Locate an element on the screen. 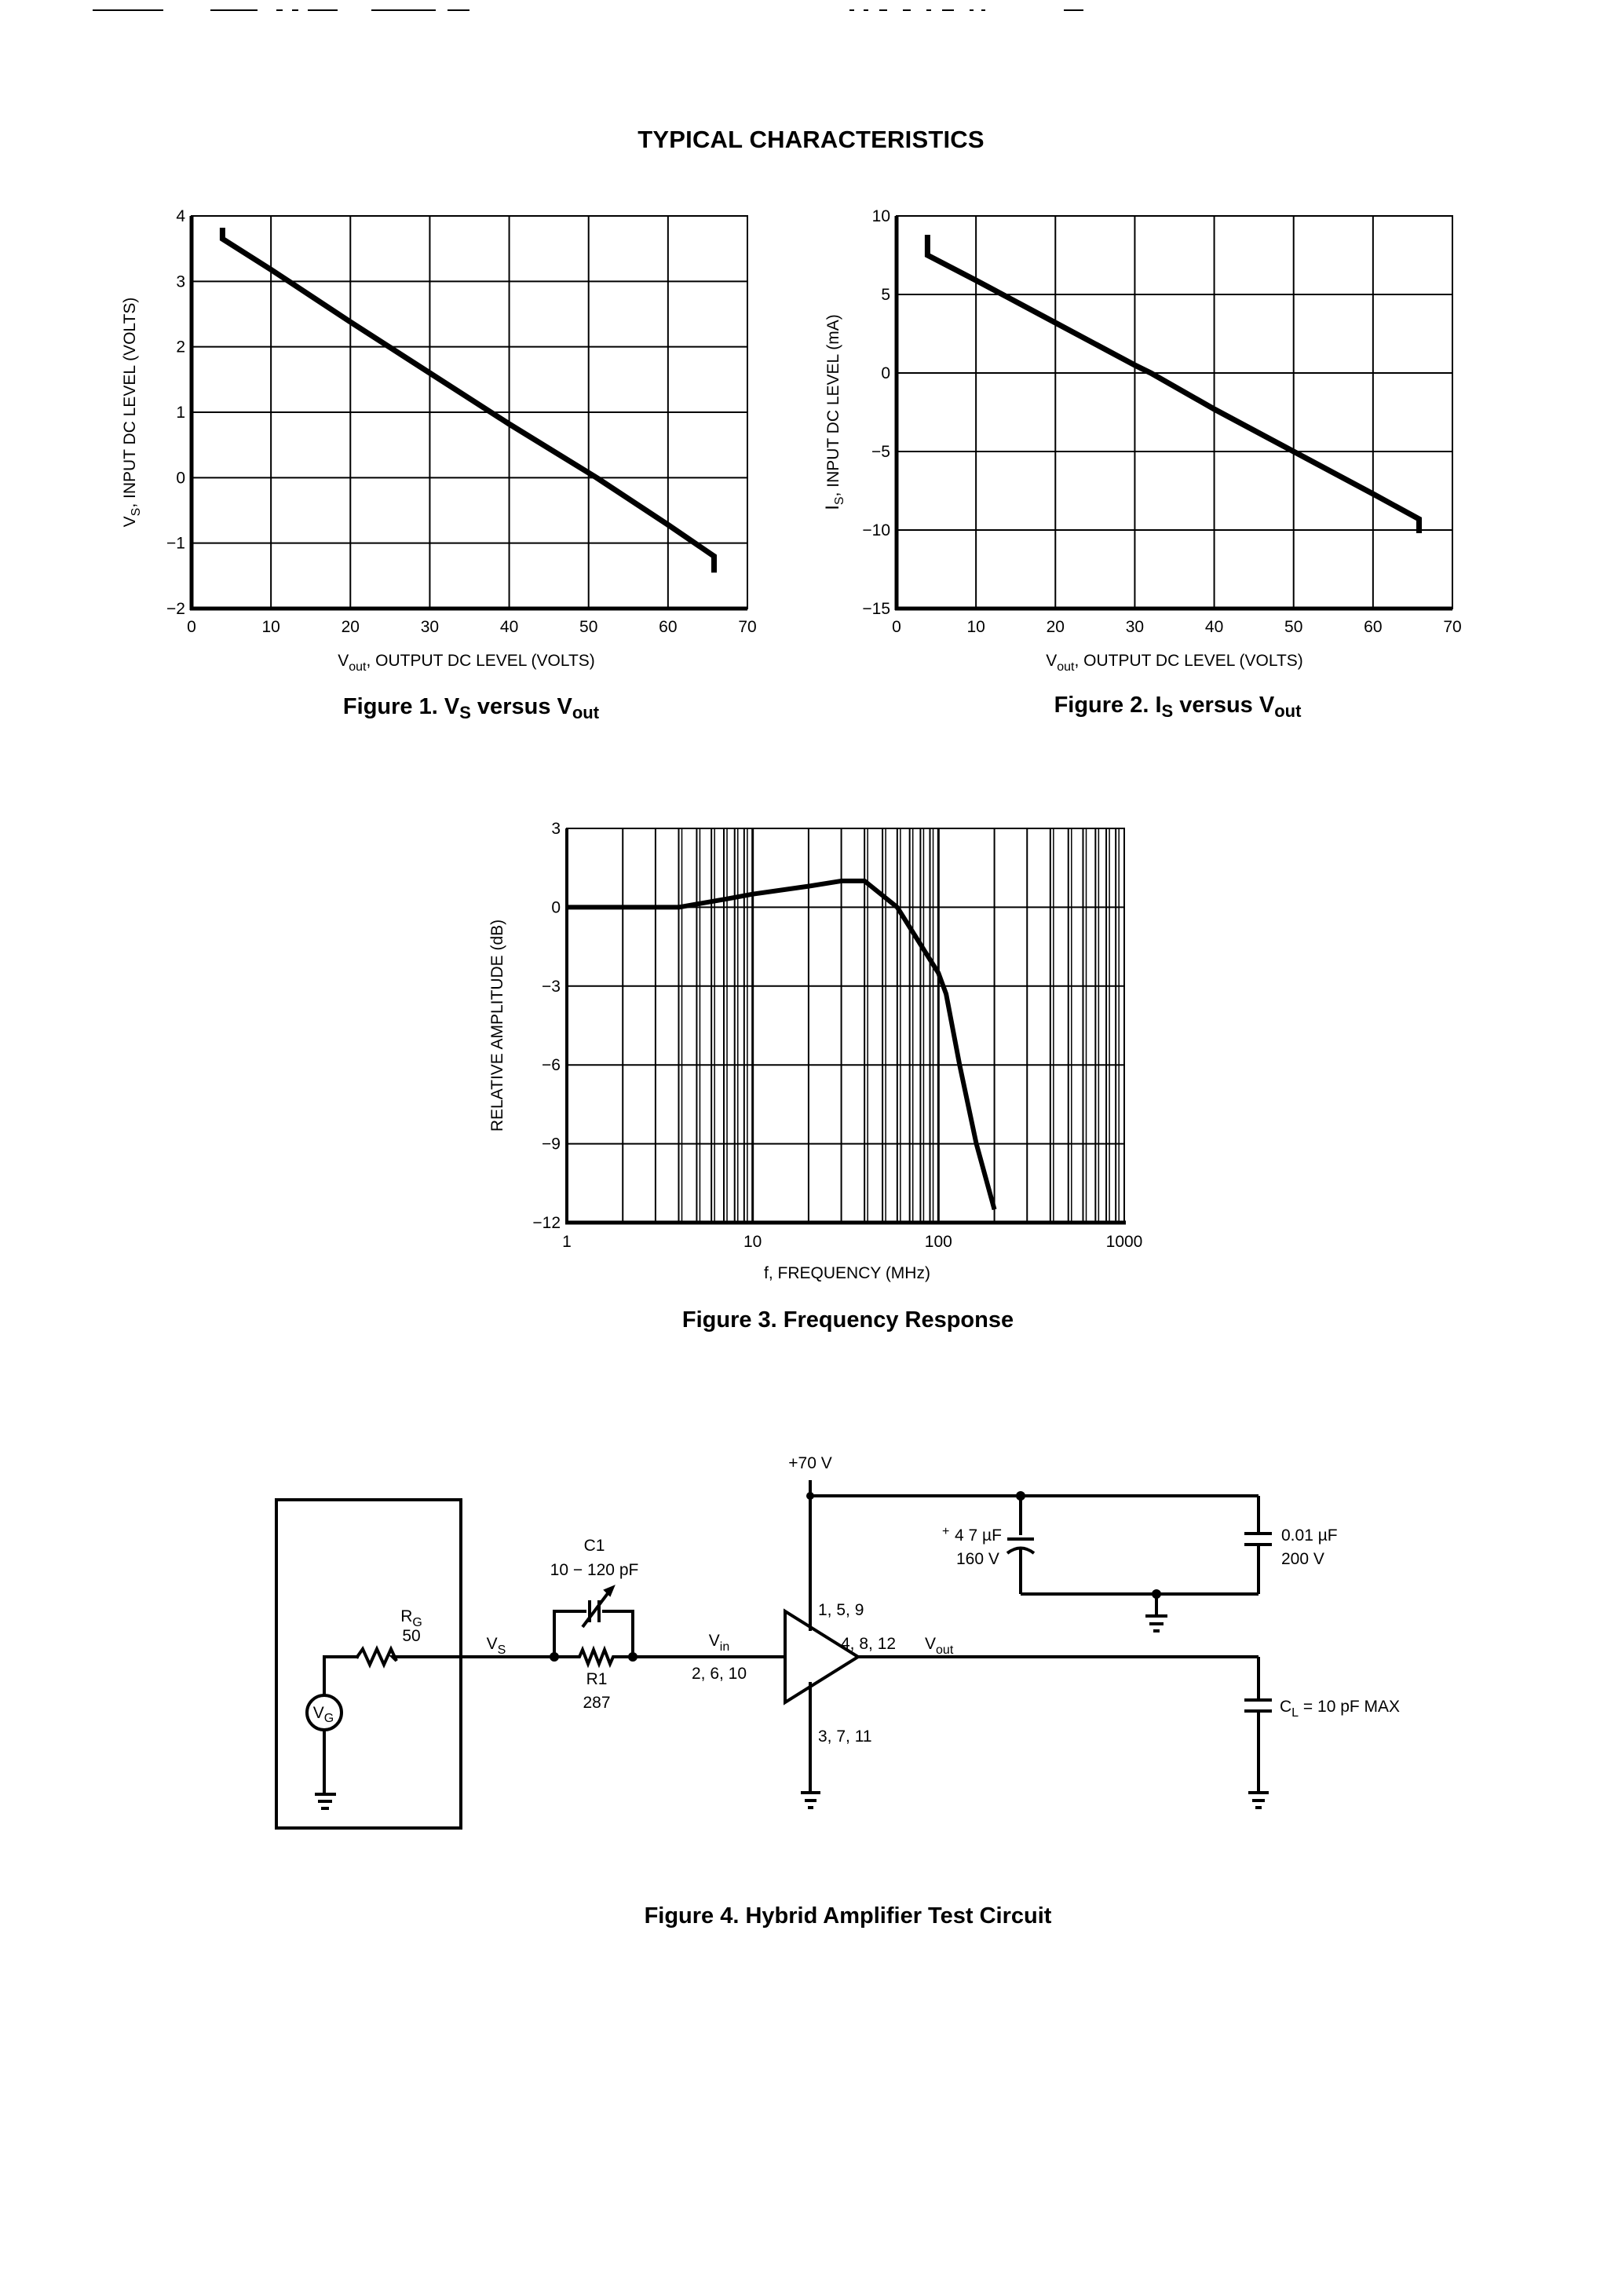 The image size is (1622, 2296). figure-1-caption: Figure 1. VS versus Vout is located at coordinates (471, 708).